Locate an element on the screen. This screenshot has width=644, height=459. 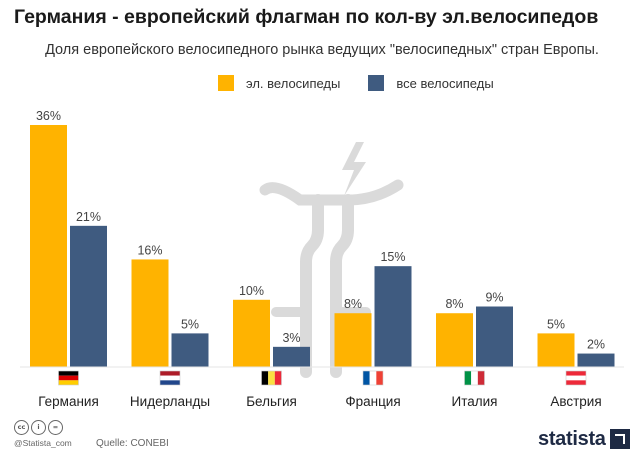
legend-label-ebike: эл. велосипеды is located at coordinates (293, 83).